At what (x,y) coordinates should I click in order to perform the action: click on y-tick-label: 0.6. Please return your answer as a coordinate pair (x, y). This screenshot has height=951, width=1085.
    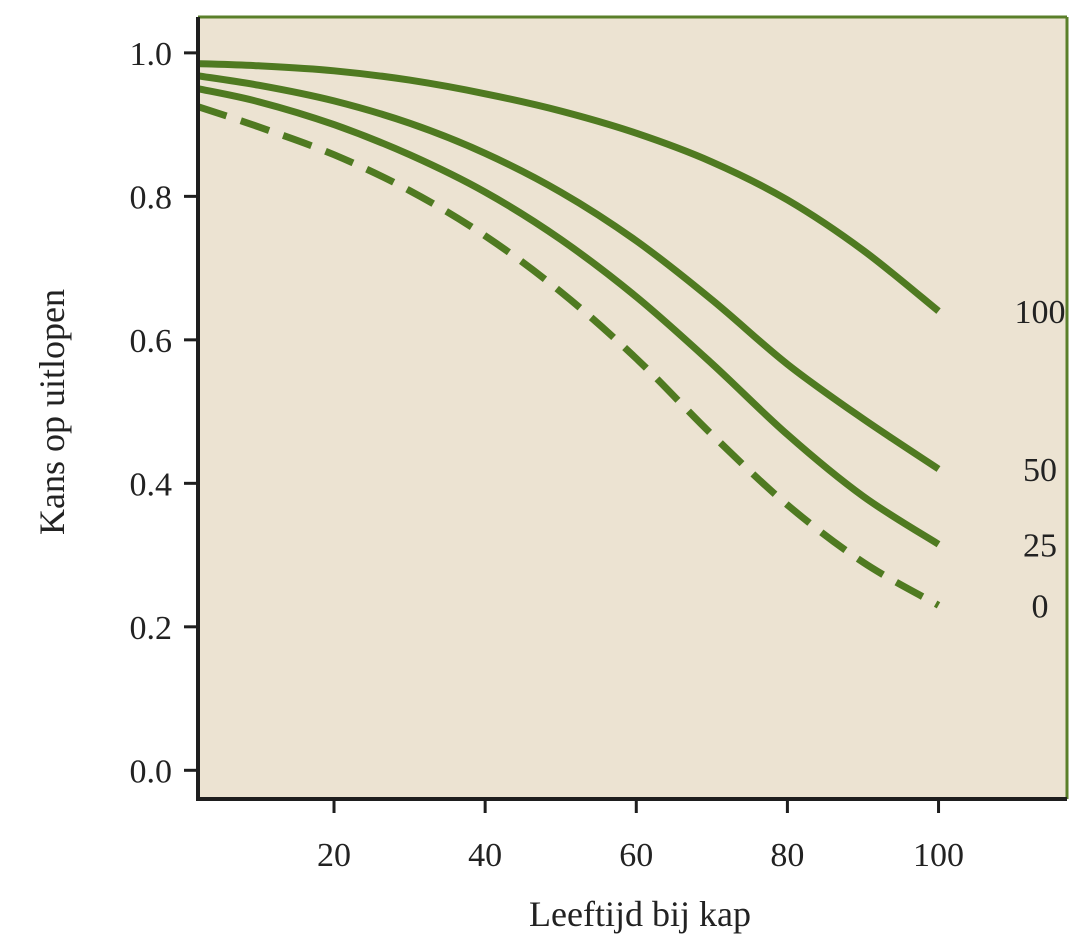
    Looking at the image, I should click on (151, 341).